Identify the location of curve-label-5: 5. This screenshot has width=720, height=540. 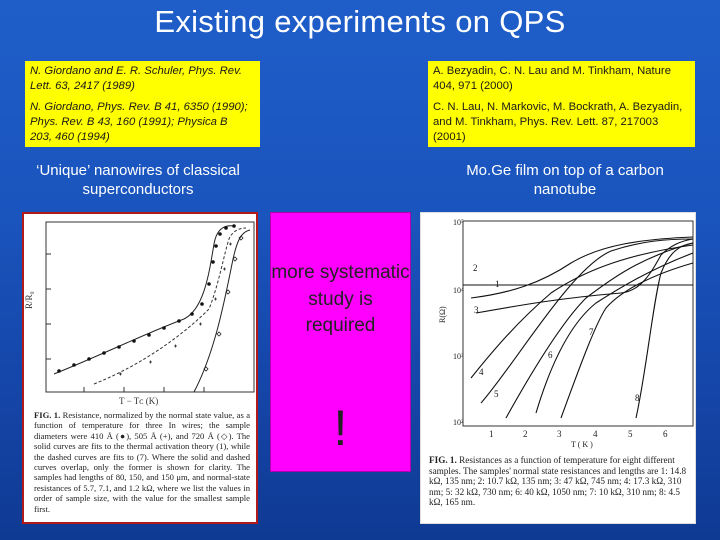
(496, 394).